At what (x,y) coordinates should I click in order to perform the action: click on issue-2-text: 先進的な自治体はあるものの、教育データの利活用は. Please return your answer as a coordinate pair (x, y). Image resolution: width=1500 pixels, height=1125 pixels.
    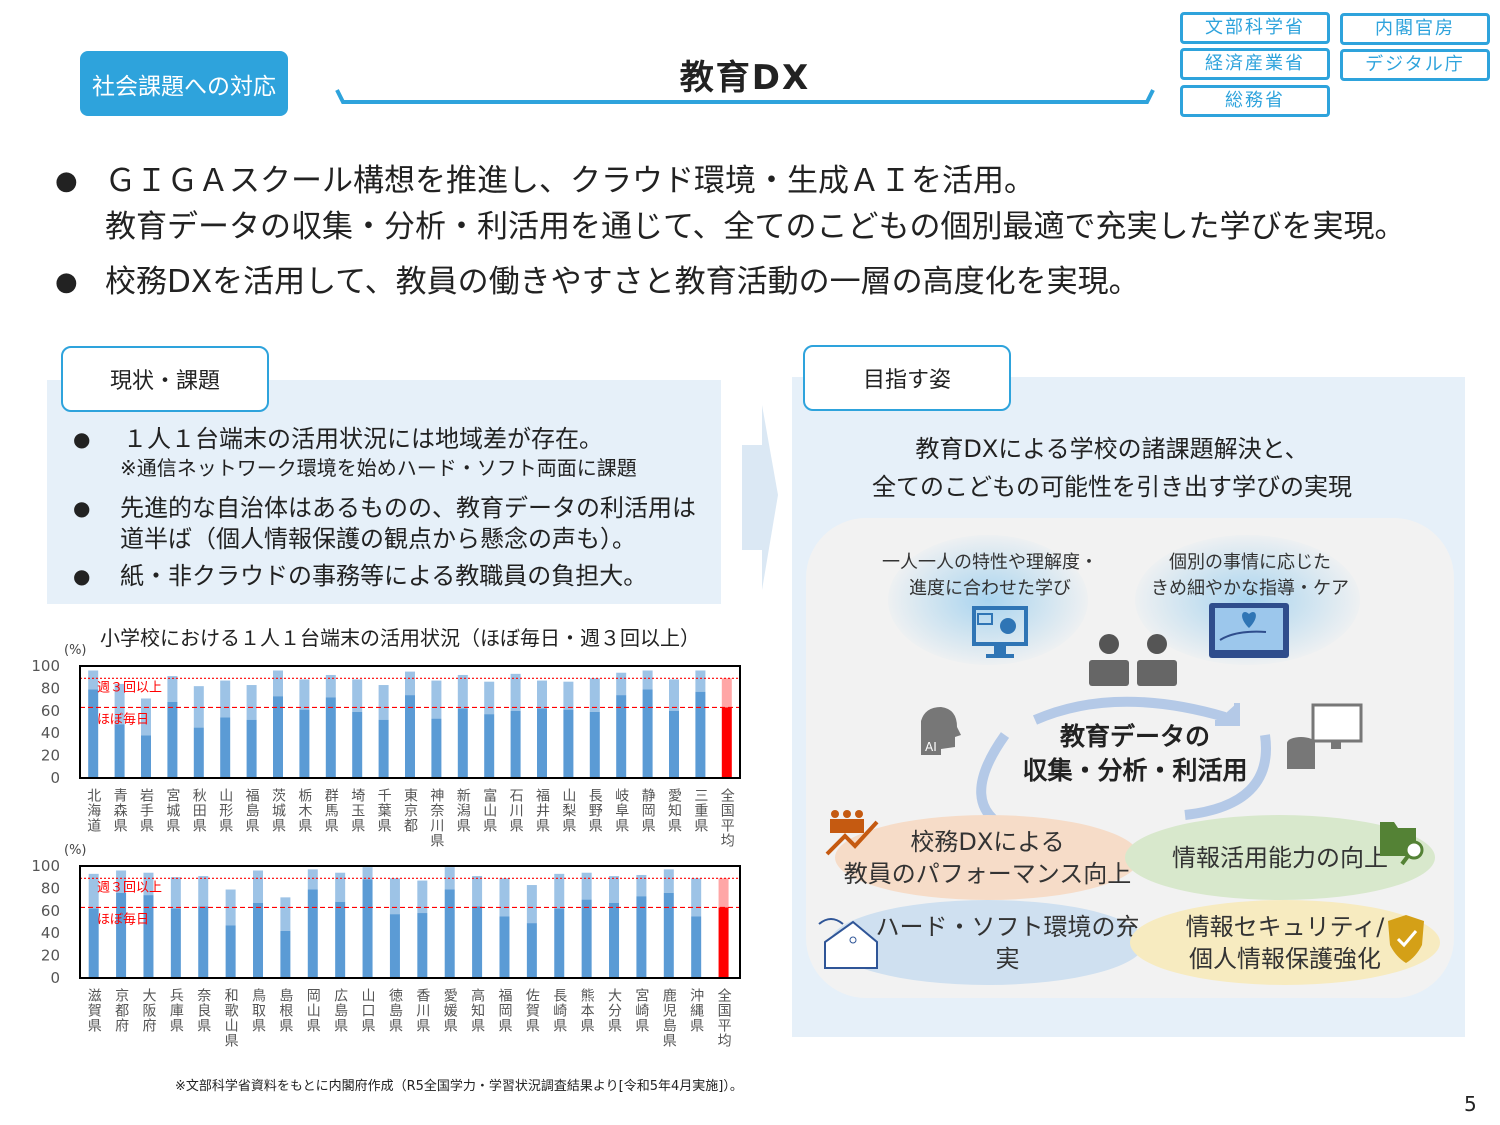
    Looking at the image, I should click on (408, 508).